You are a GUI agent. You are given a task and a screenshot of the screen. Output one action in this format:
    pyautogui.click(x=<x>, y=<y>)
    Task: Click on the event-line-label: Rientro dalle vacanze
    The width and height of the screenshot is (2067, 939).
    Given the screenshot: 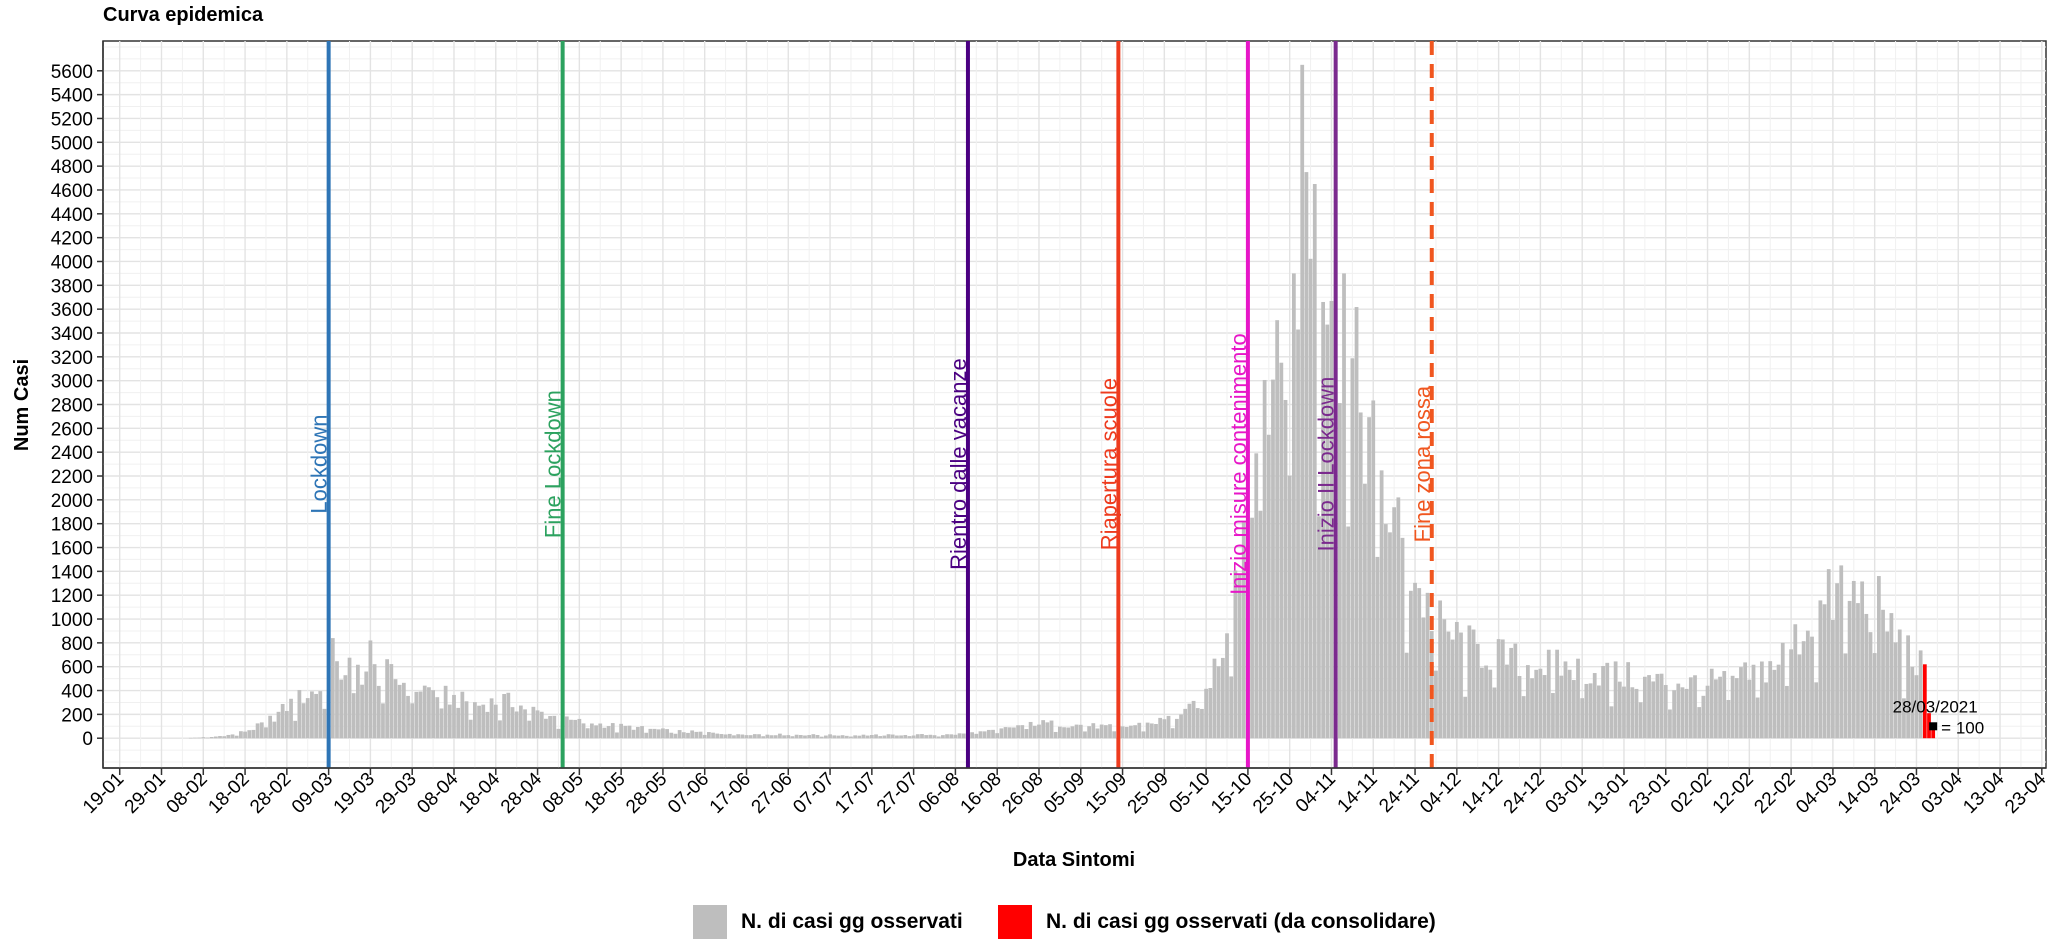 What is the action you would take?
    pyautogui.click(x=958, y=464)
    